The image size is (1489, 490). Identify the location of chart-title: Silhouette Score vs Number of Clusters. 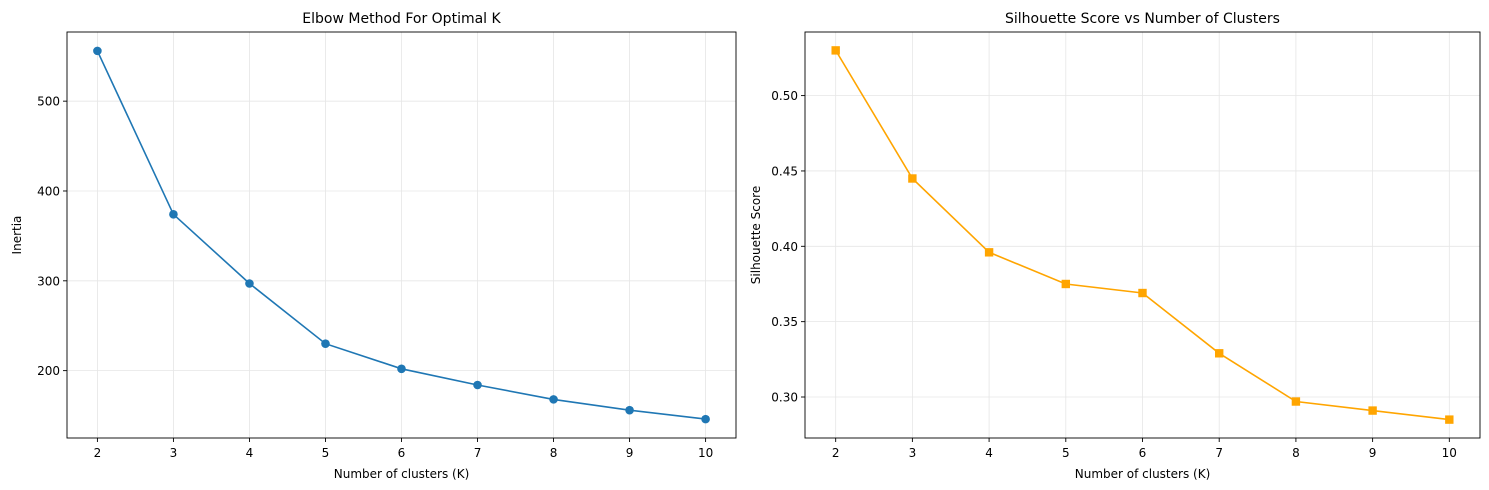
(1142, 19).